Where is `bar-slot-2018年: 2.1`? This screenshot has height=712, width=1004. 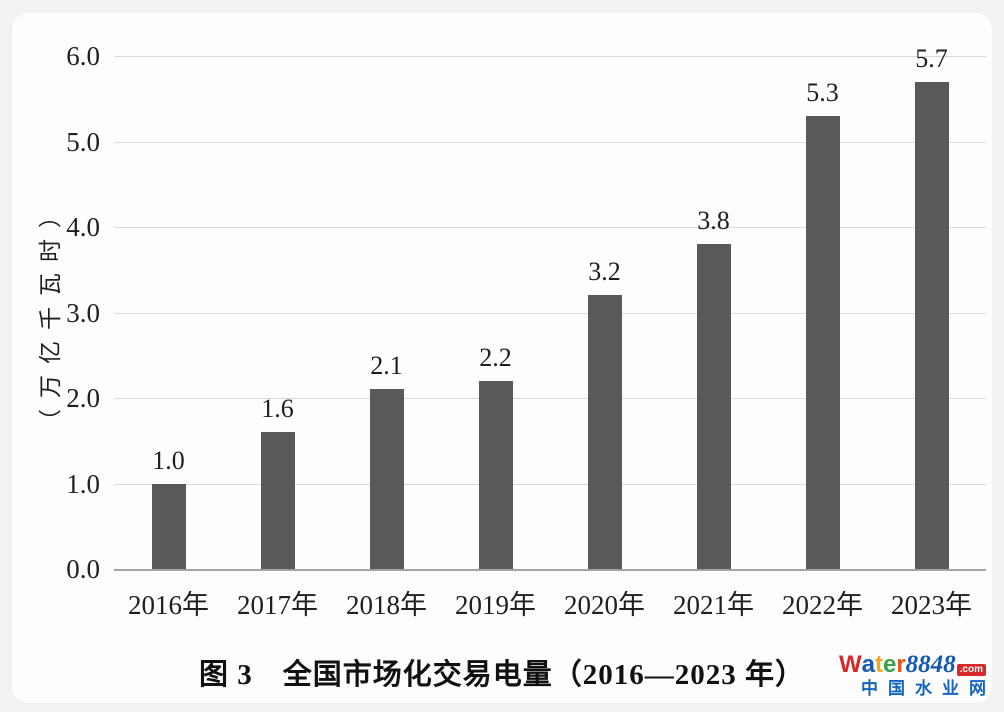 bar-slot-2018年: 2.1 is located at coordinates (386, 312).